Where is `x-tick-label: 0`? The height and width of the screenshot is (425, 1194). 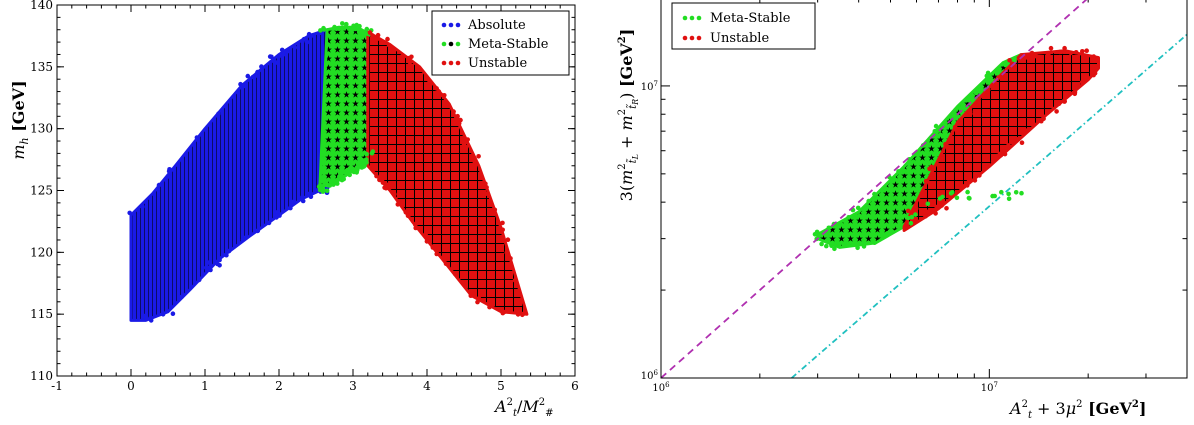
x-tick-label: 0 is located at coordinates (131, 386).